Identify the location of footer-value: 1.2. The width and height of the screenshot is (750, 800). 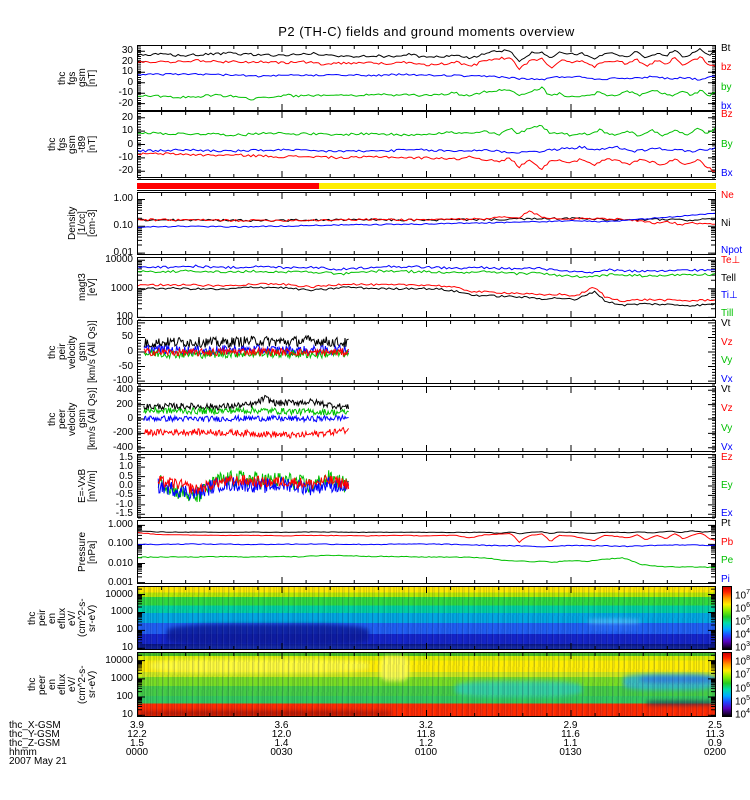
(426, 743).